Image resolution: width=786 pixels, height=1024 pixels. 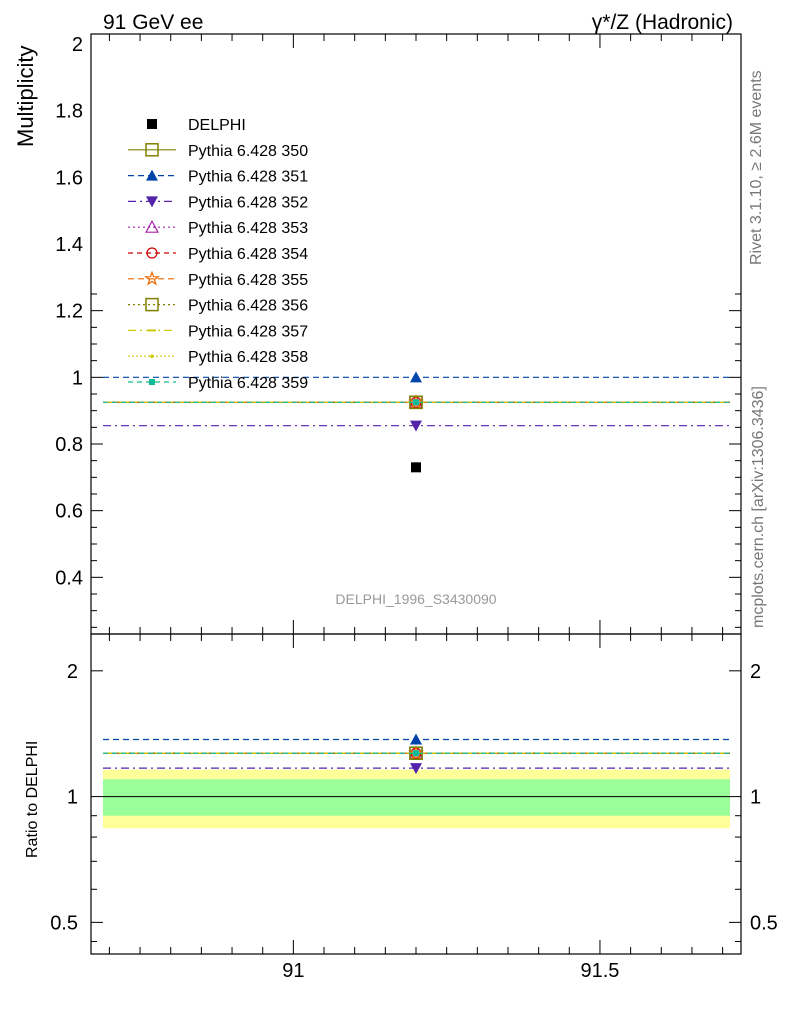 I want to click on y-tick-label: 1.8, so click(x=69, y=112).